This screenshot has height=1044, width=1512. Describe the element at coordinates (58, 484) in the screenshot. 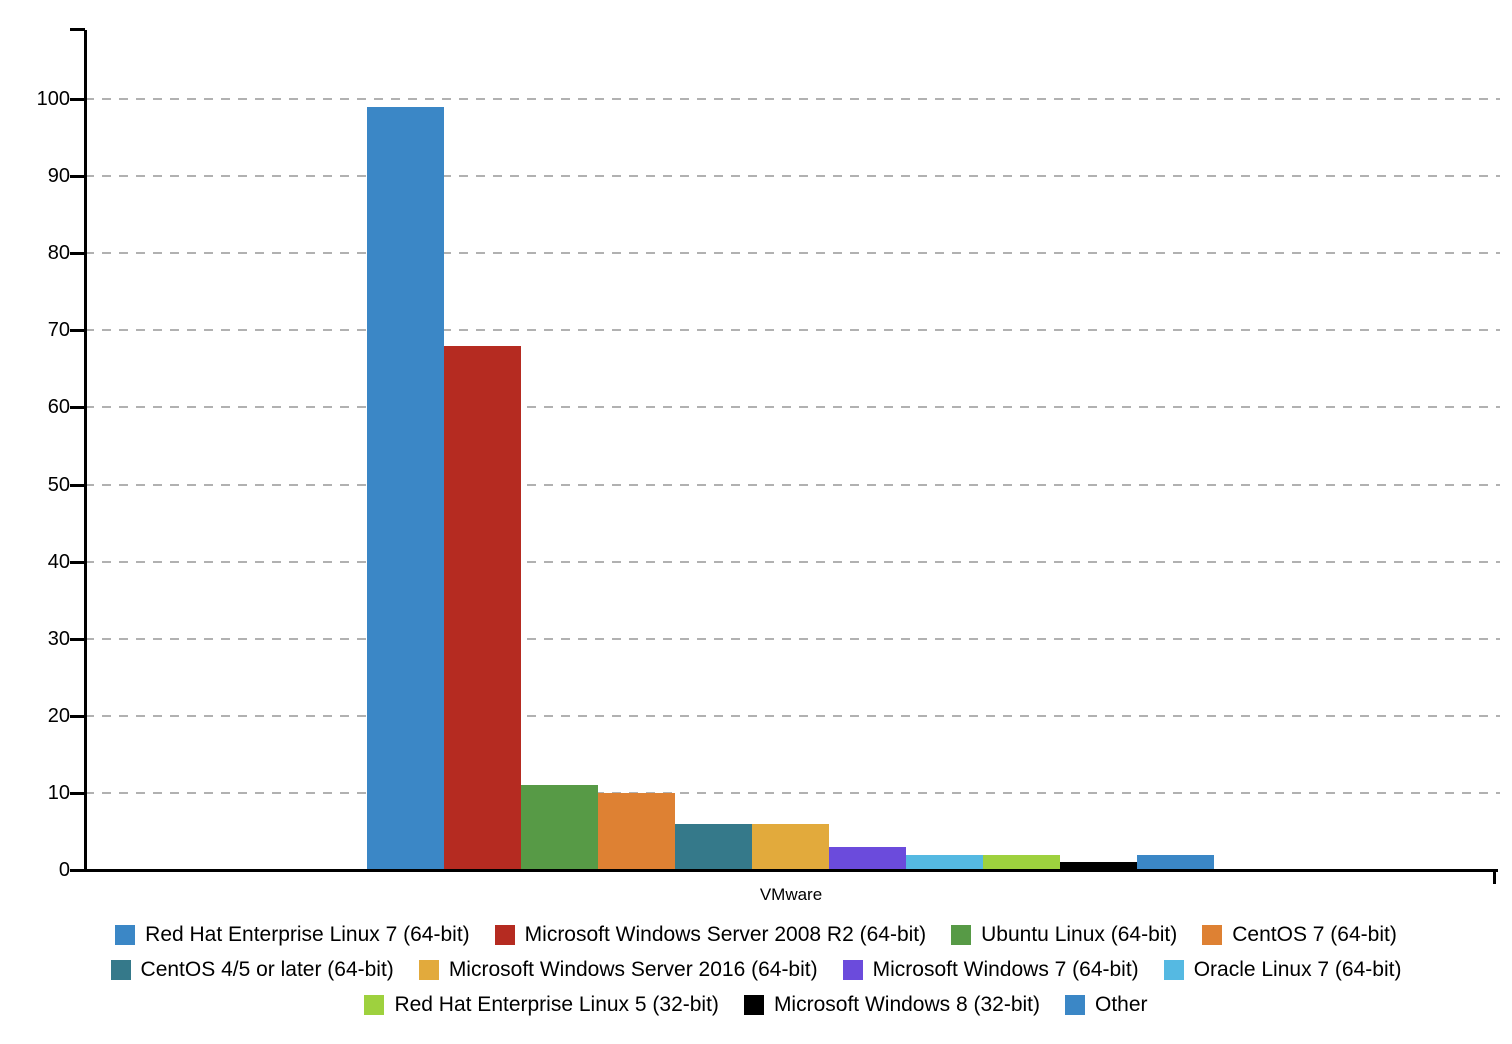

I see `y-tick-label: 50` at that location.